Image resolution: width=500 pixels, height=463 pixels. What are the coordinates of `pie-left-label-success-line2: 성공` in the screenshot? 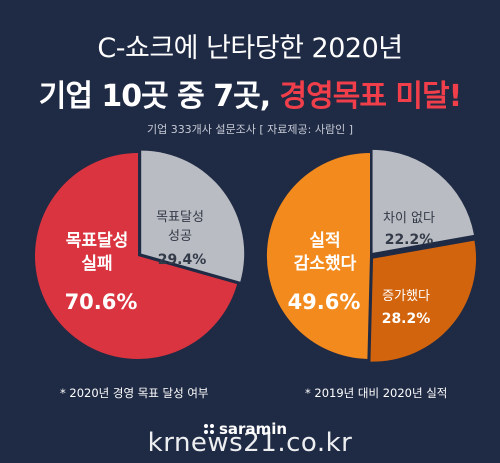 It's located at (180, 236).